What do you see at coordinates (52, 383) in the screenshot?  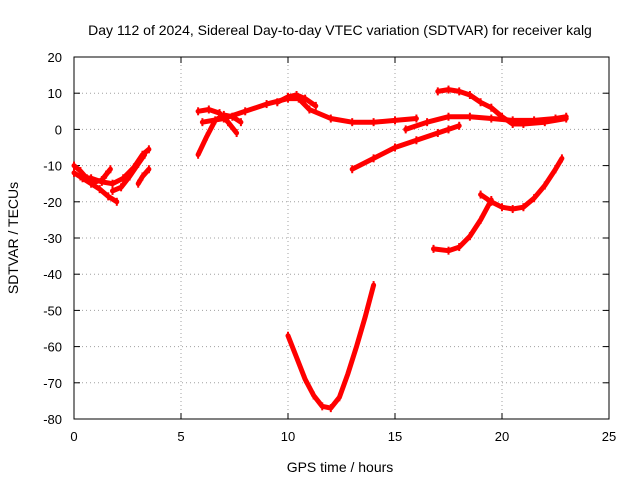 I see `y-tick-label: -70` at bounding box center [52, 383].